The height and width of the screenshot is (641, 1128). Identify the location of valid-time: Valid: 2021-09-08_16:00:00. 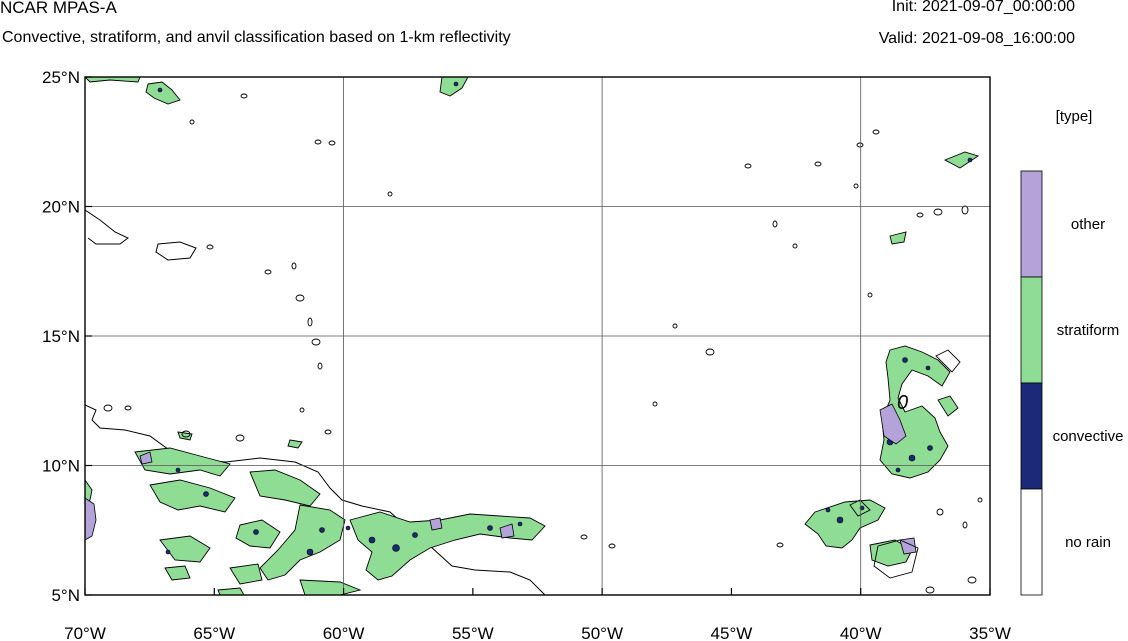
(976, 38).